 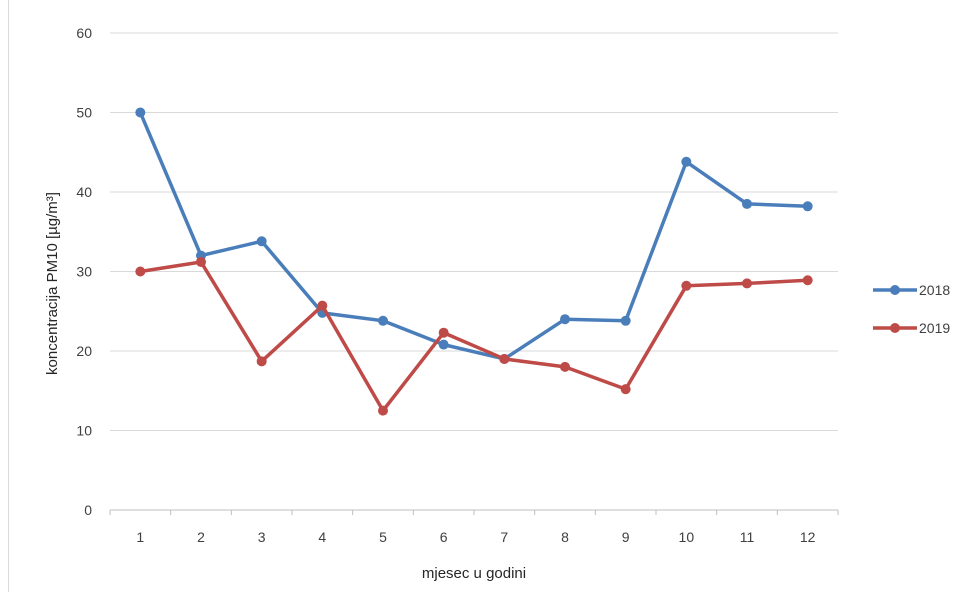 I want to click on y-tick-label: 10, so click(x=84, y=431).